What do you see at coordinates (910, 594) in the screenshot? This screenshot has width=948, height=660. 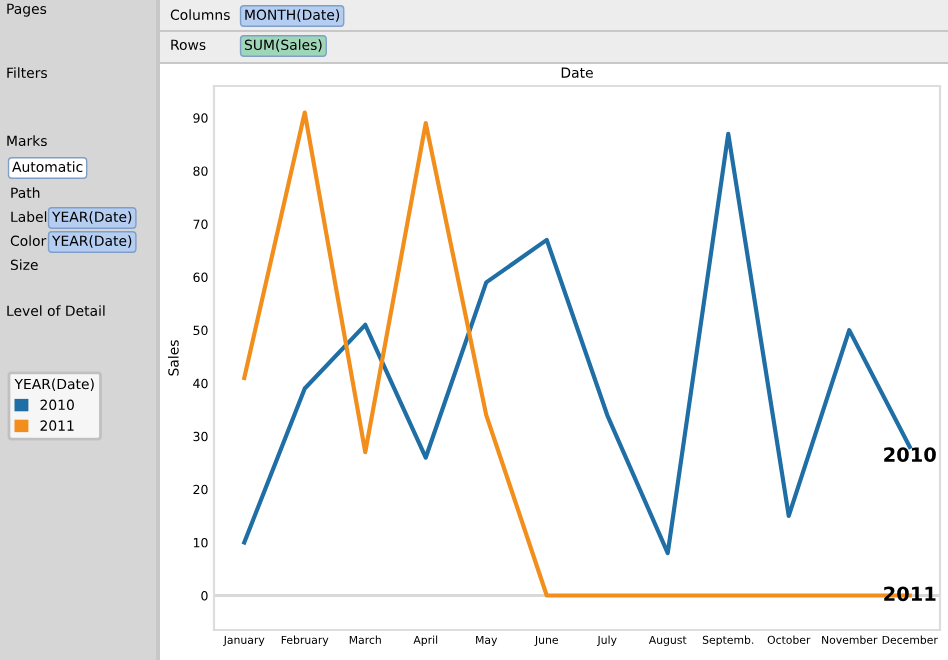 I see `text: 2011` at bounding box center [910, 594].